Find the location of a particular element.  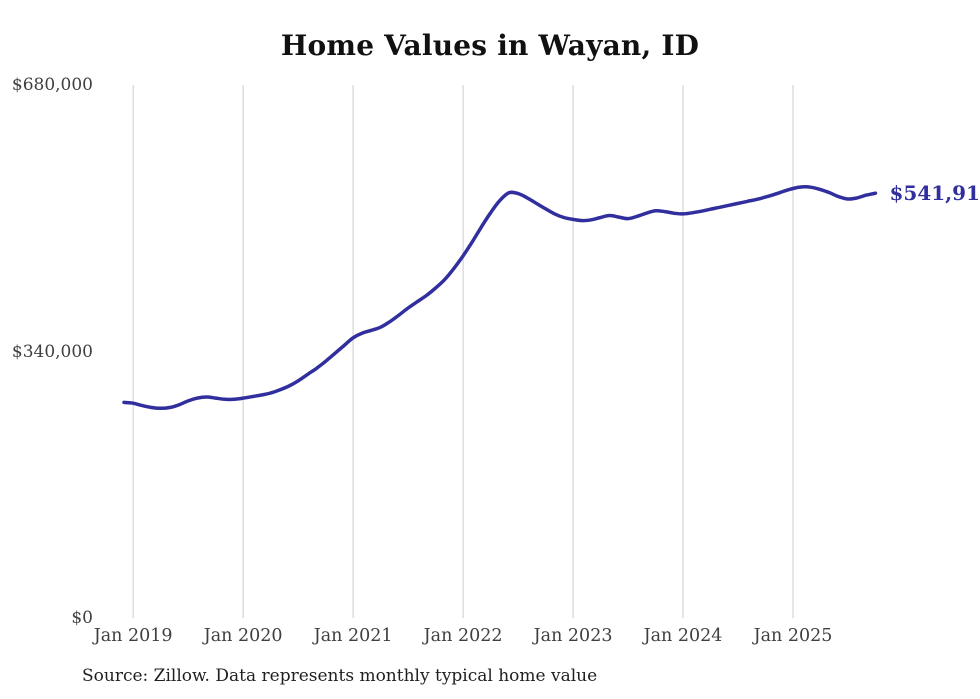

x-tick-label: Jan 2023 is located at coordinates (573, 636).